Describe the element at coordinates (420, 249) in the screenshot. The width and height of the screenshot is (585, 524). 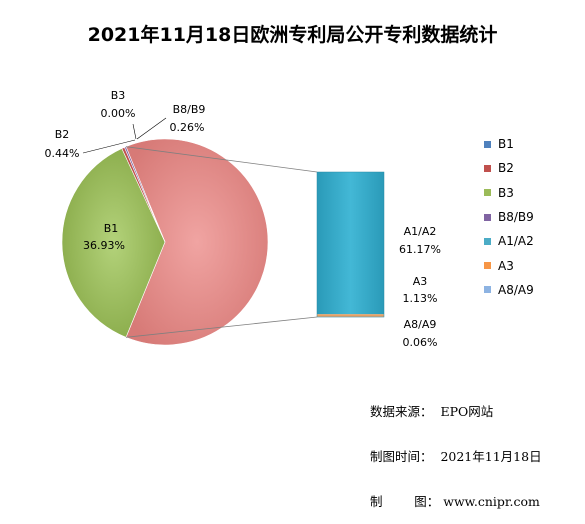
I see `bar-label-a1-a2-value: 61.17%` at that location.